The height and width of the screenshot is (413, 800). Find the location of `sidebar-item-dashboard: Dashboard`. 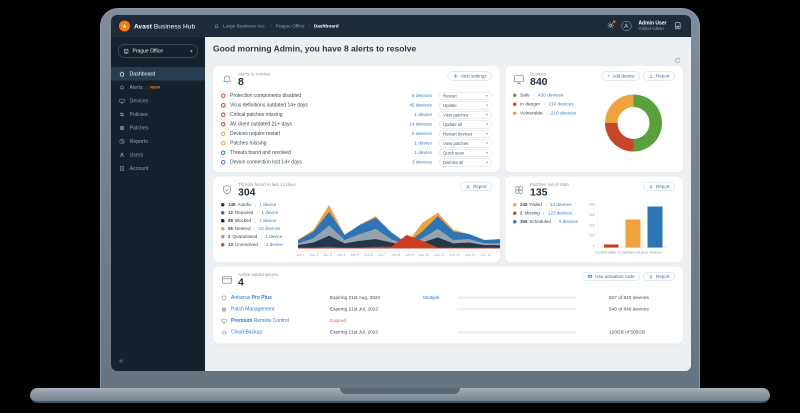

sidebar-item-dashboard: Dashboard is located at coordinates (158, 74).